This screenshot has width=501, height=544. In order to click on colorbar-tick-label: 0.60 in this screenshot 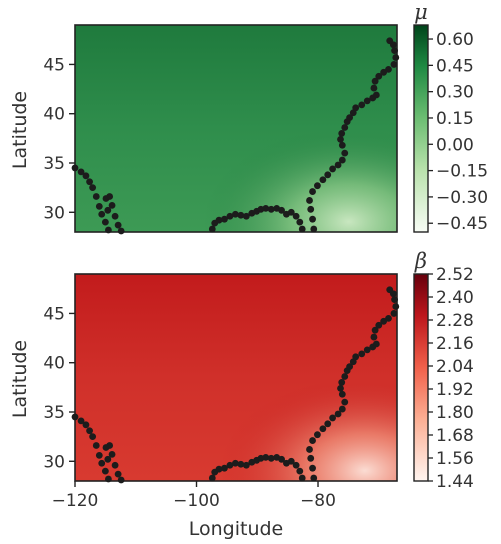, I will do `click(455, 40)`.